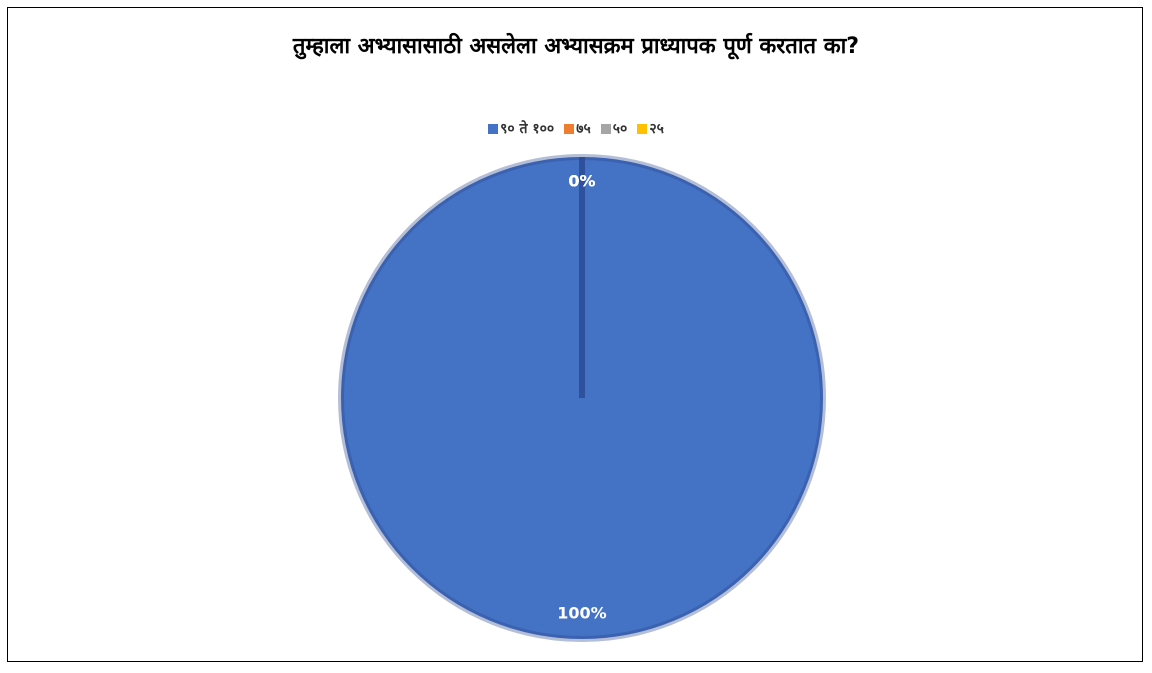  What do you see at coordinates (620, 129) in the screenshot?
I see `legend-label: ५०` at bounding box center [620, 129].